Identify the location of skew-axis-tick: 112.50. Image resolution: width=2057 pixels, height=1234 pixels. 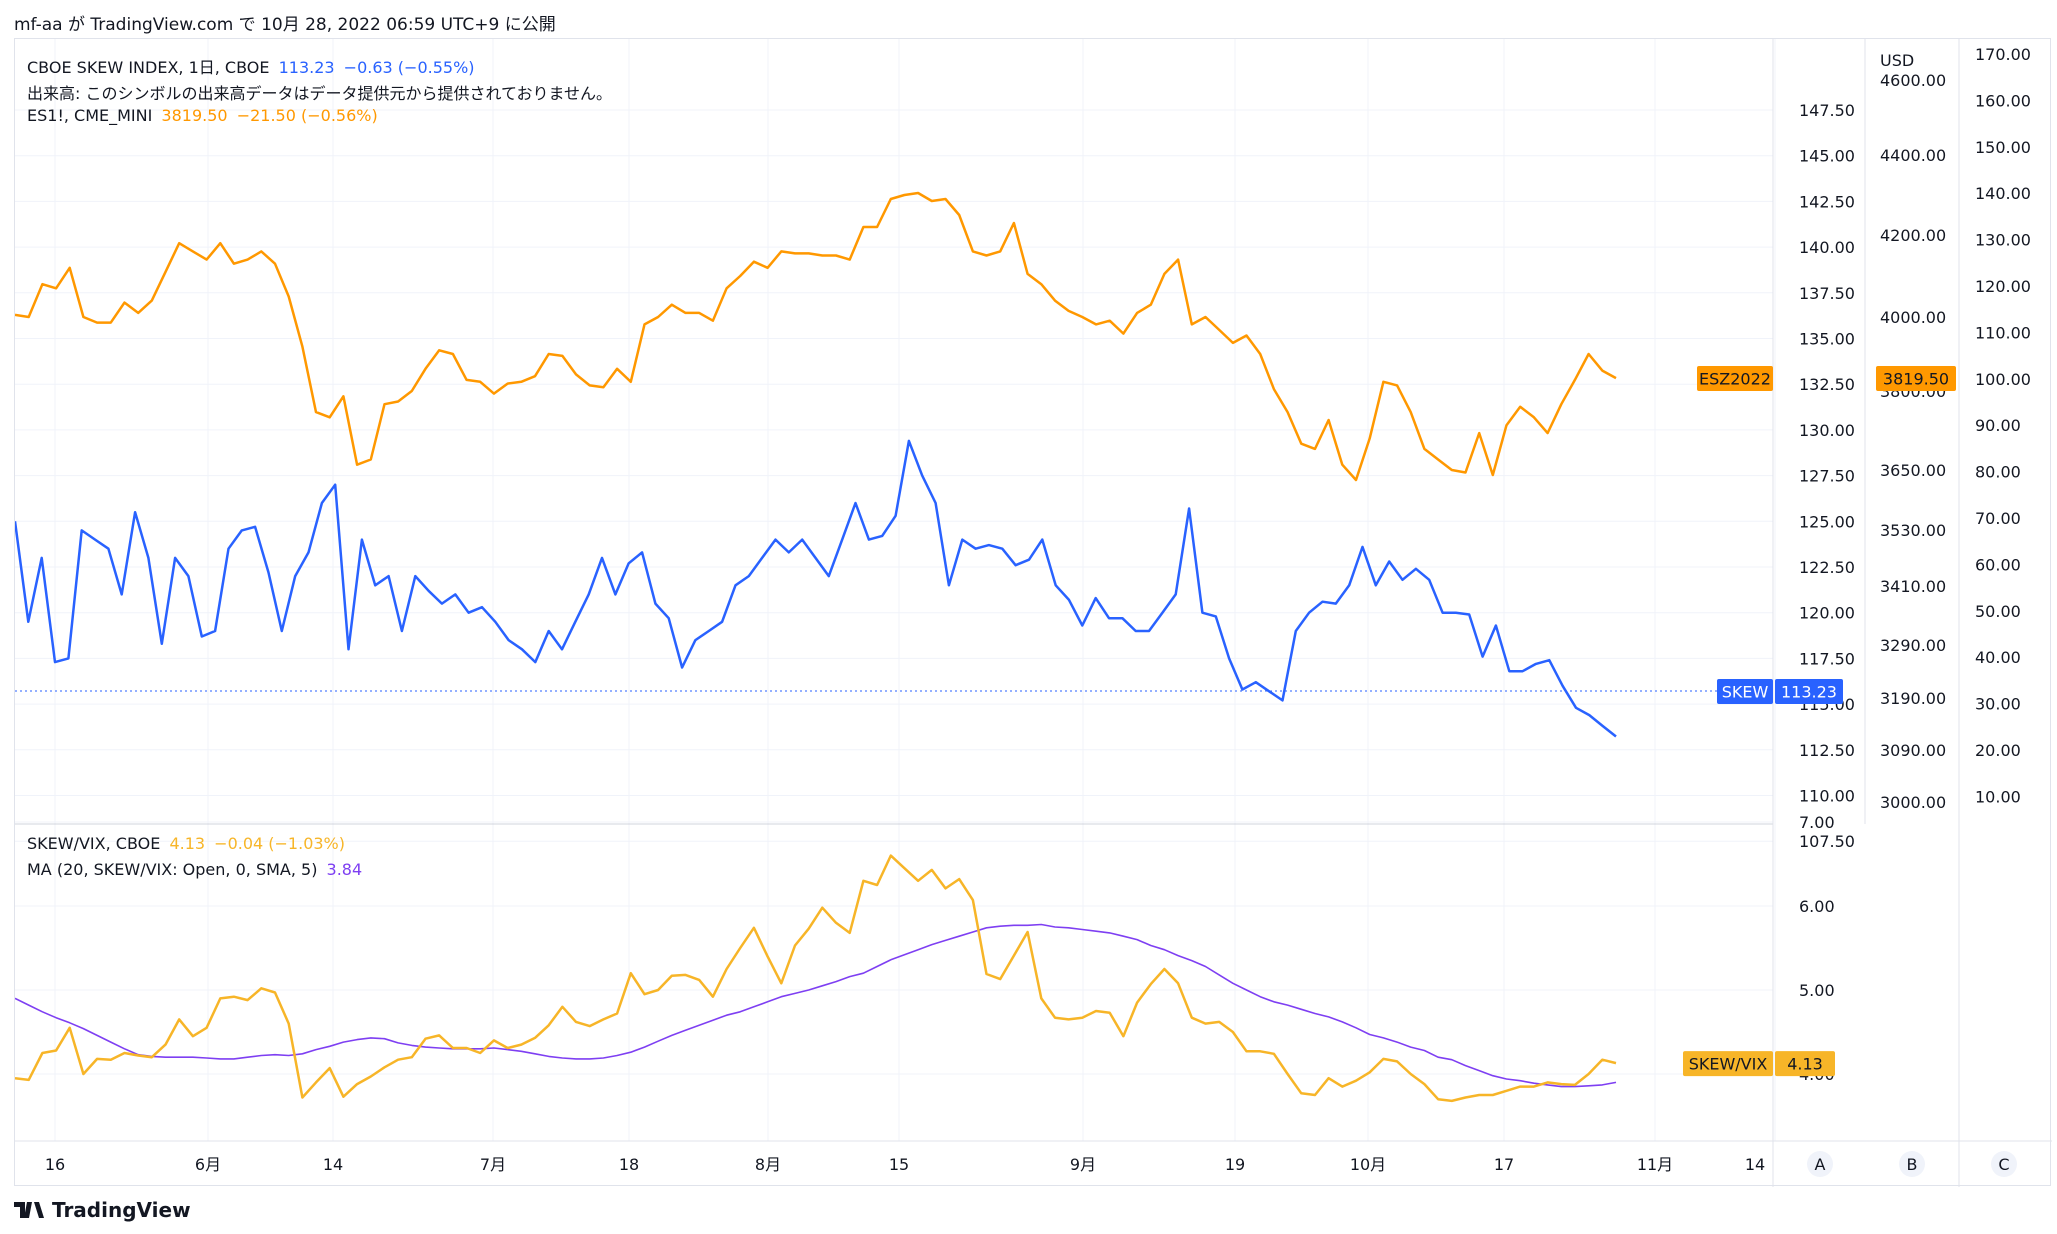
(1827, 750).